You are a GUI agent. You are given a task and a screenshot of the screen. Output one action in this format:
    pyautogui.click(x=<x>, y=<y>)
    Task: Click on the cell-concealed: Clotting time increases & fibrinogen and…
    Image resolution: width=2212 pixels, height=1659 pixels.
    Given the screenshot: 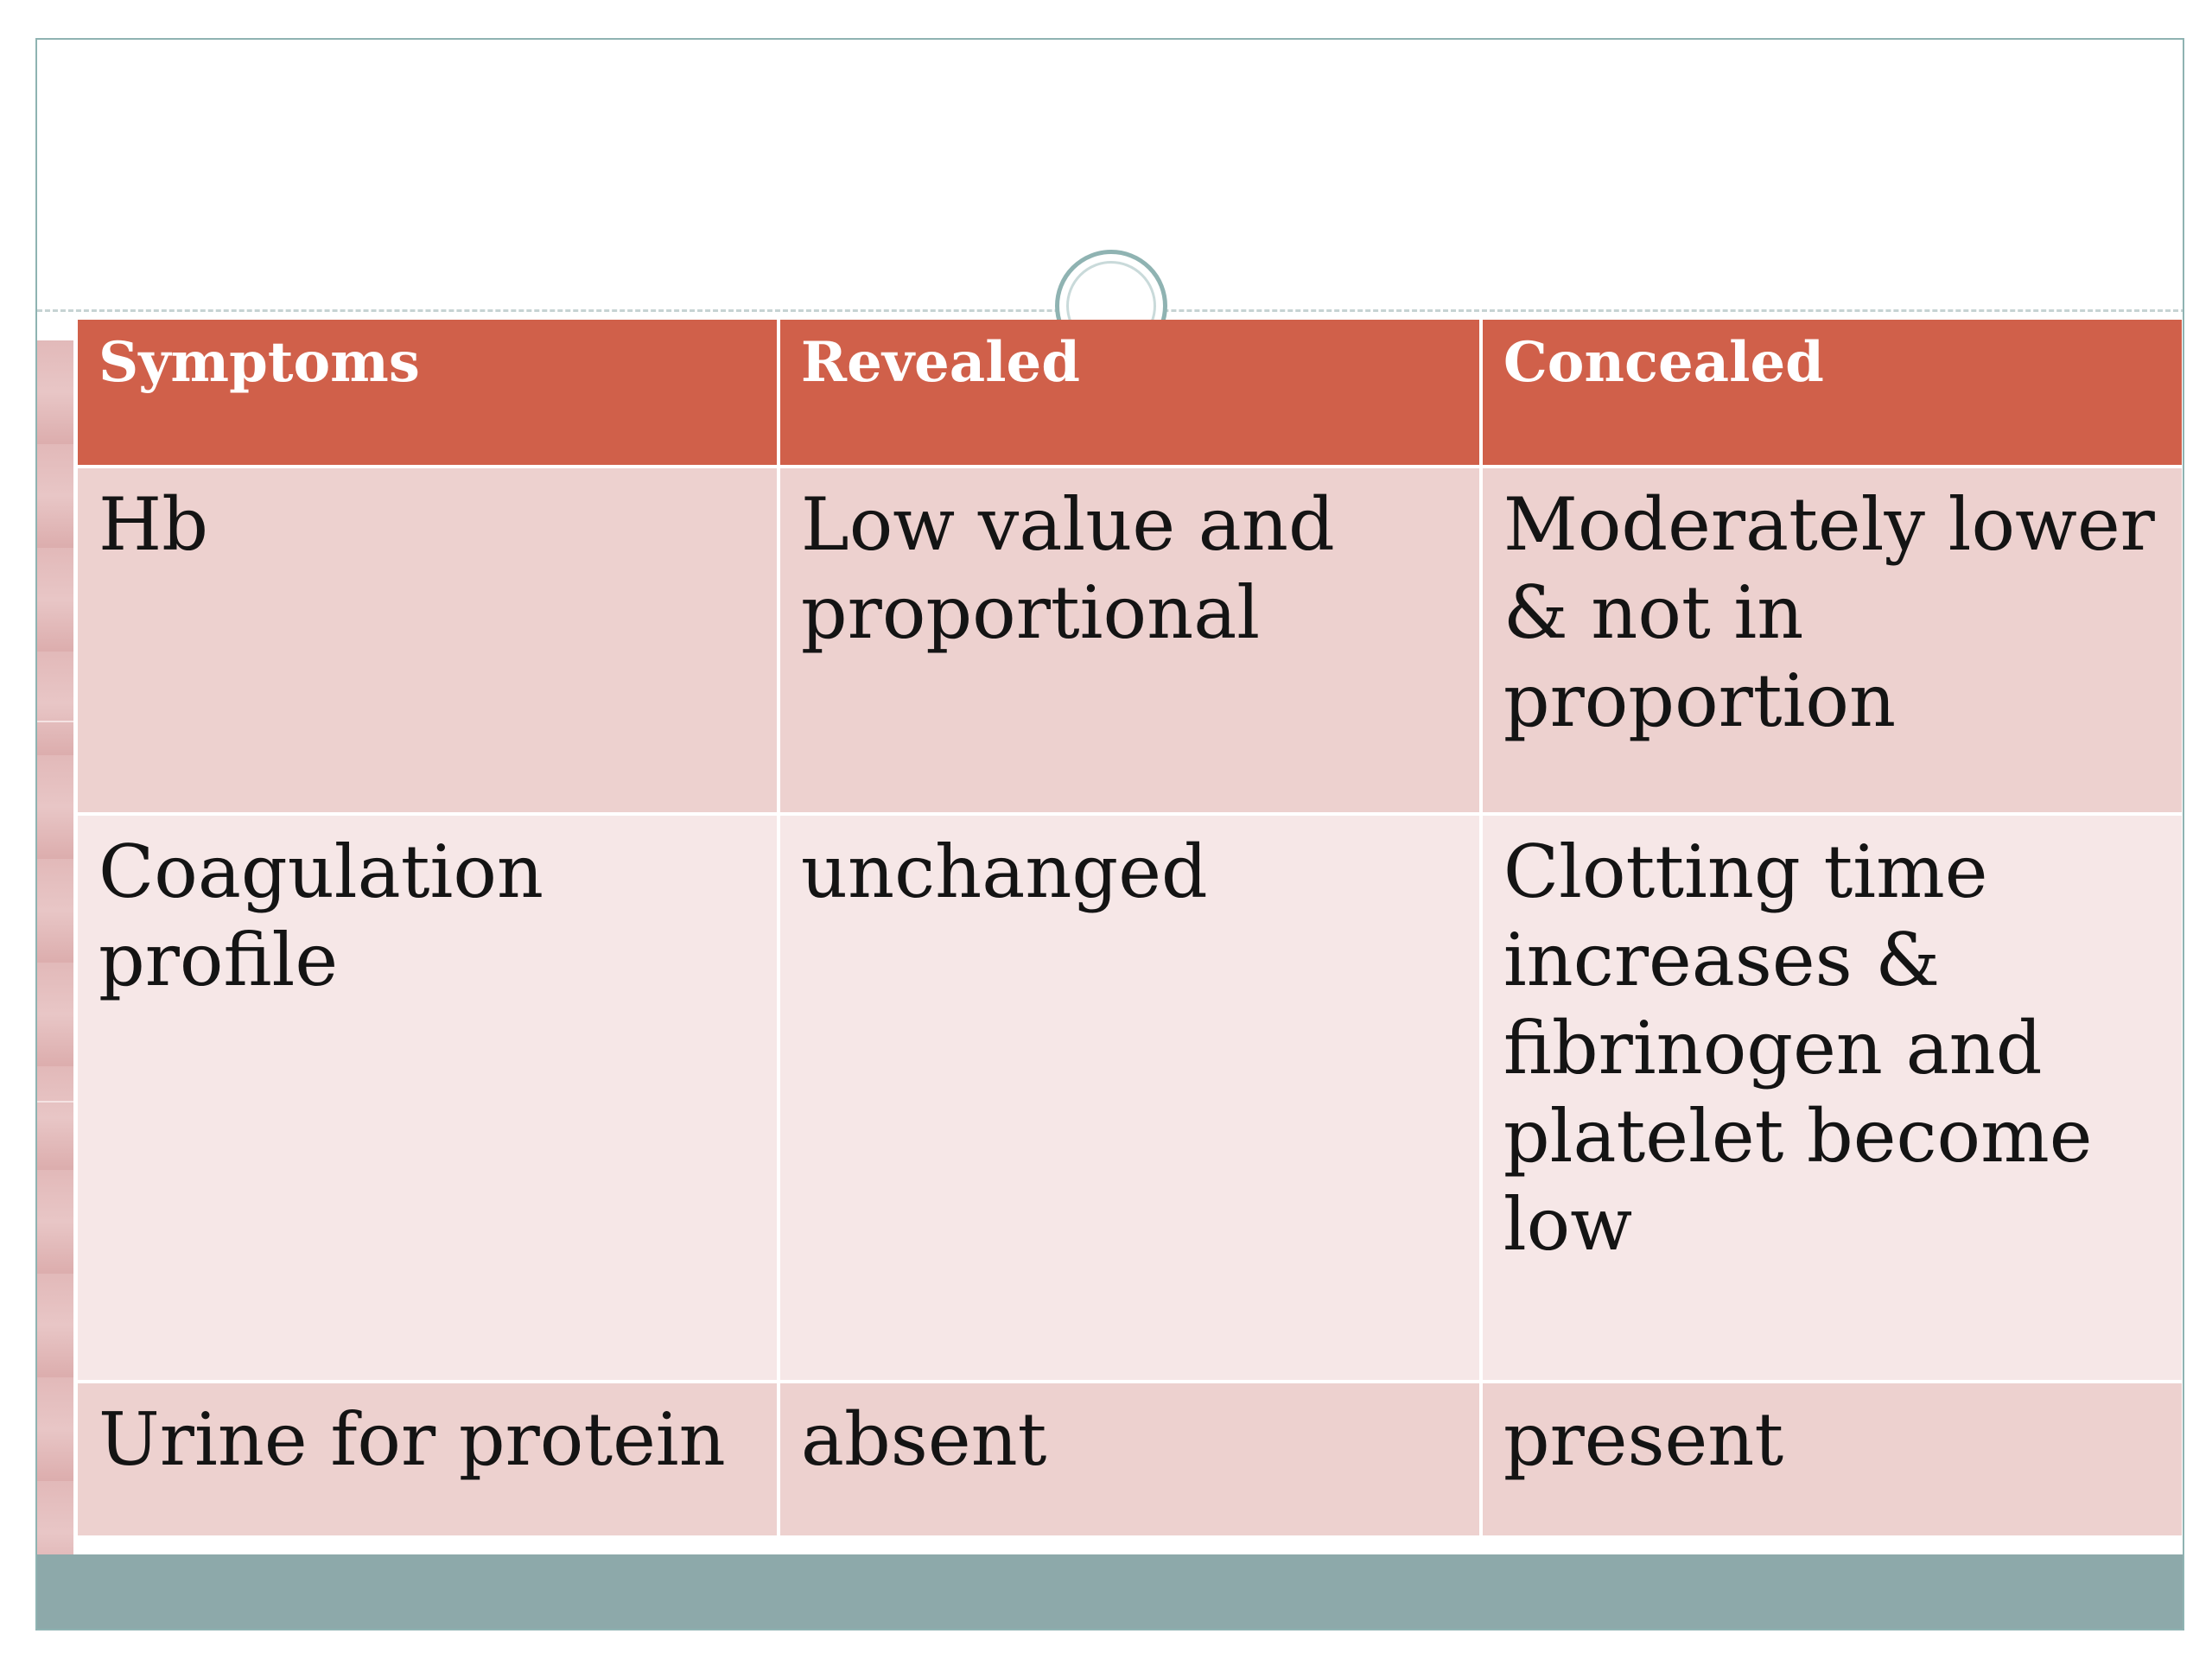 What is the action you would take?
    pyautogui.click(x=1832, y=1098)
    